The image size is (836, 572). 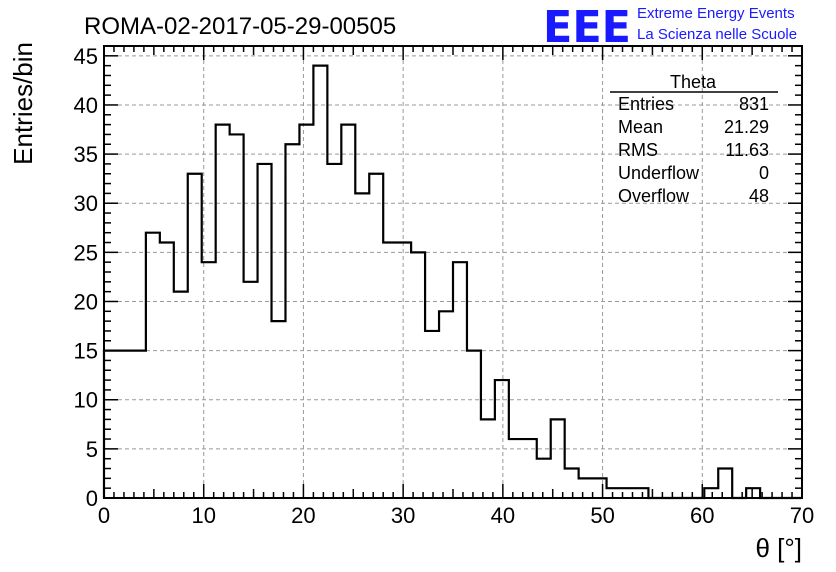 What do you see at coordinates (86, 400) in the screenshot?
I see `y-tick-label: 10` at bounding box center [86, 400].